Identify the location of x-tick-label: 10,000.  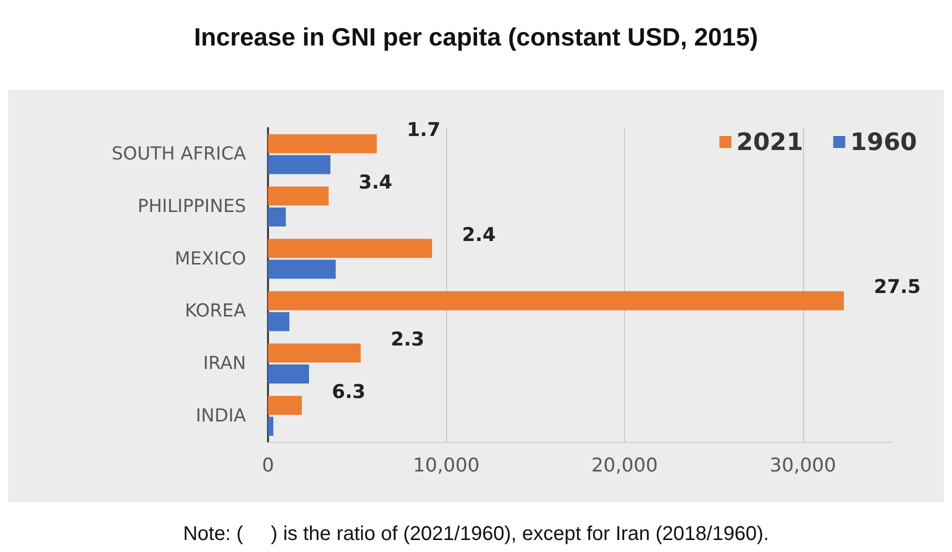
(446, 465).